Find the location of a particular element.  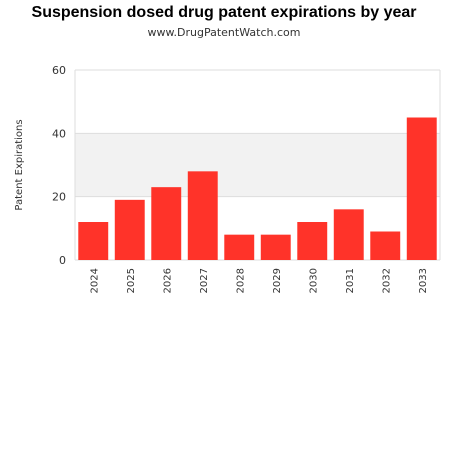

bar-2025 is located at coordinates (129, 229).